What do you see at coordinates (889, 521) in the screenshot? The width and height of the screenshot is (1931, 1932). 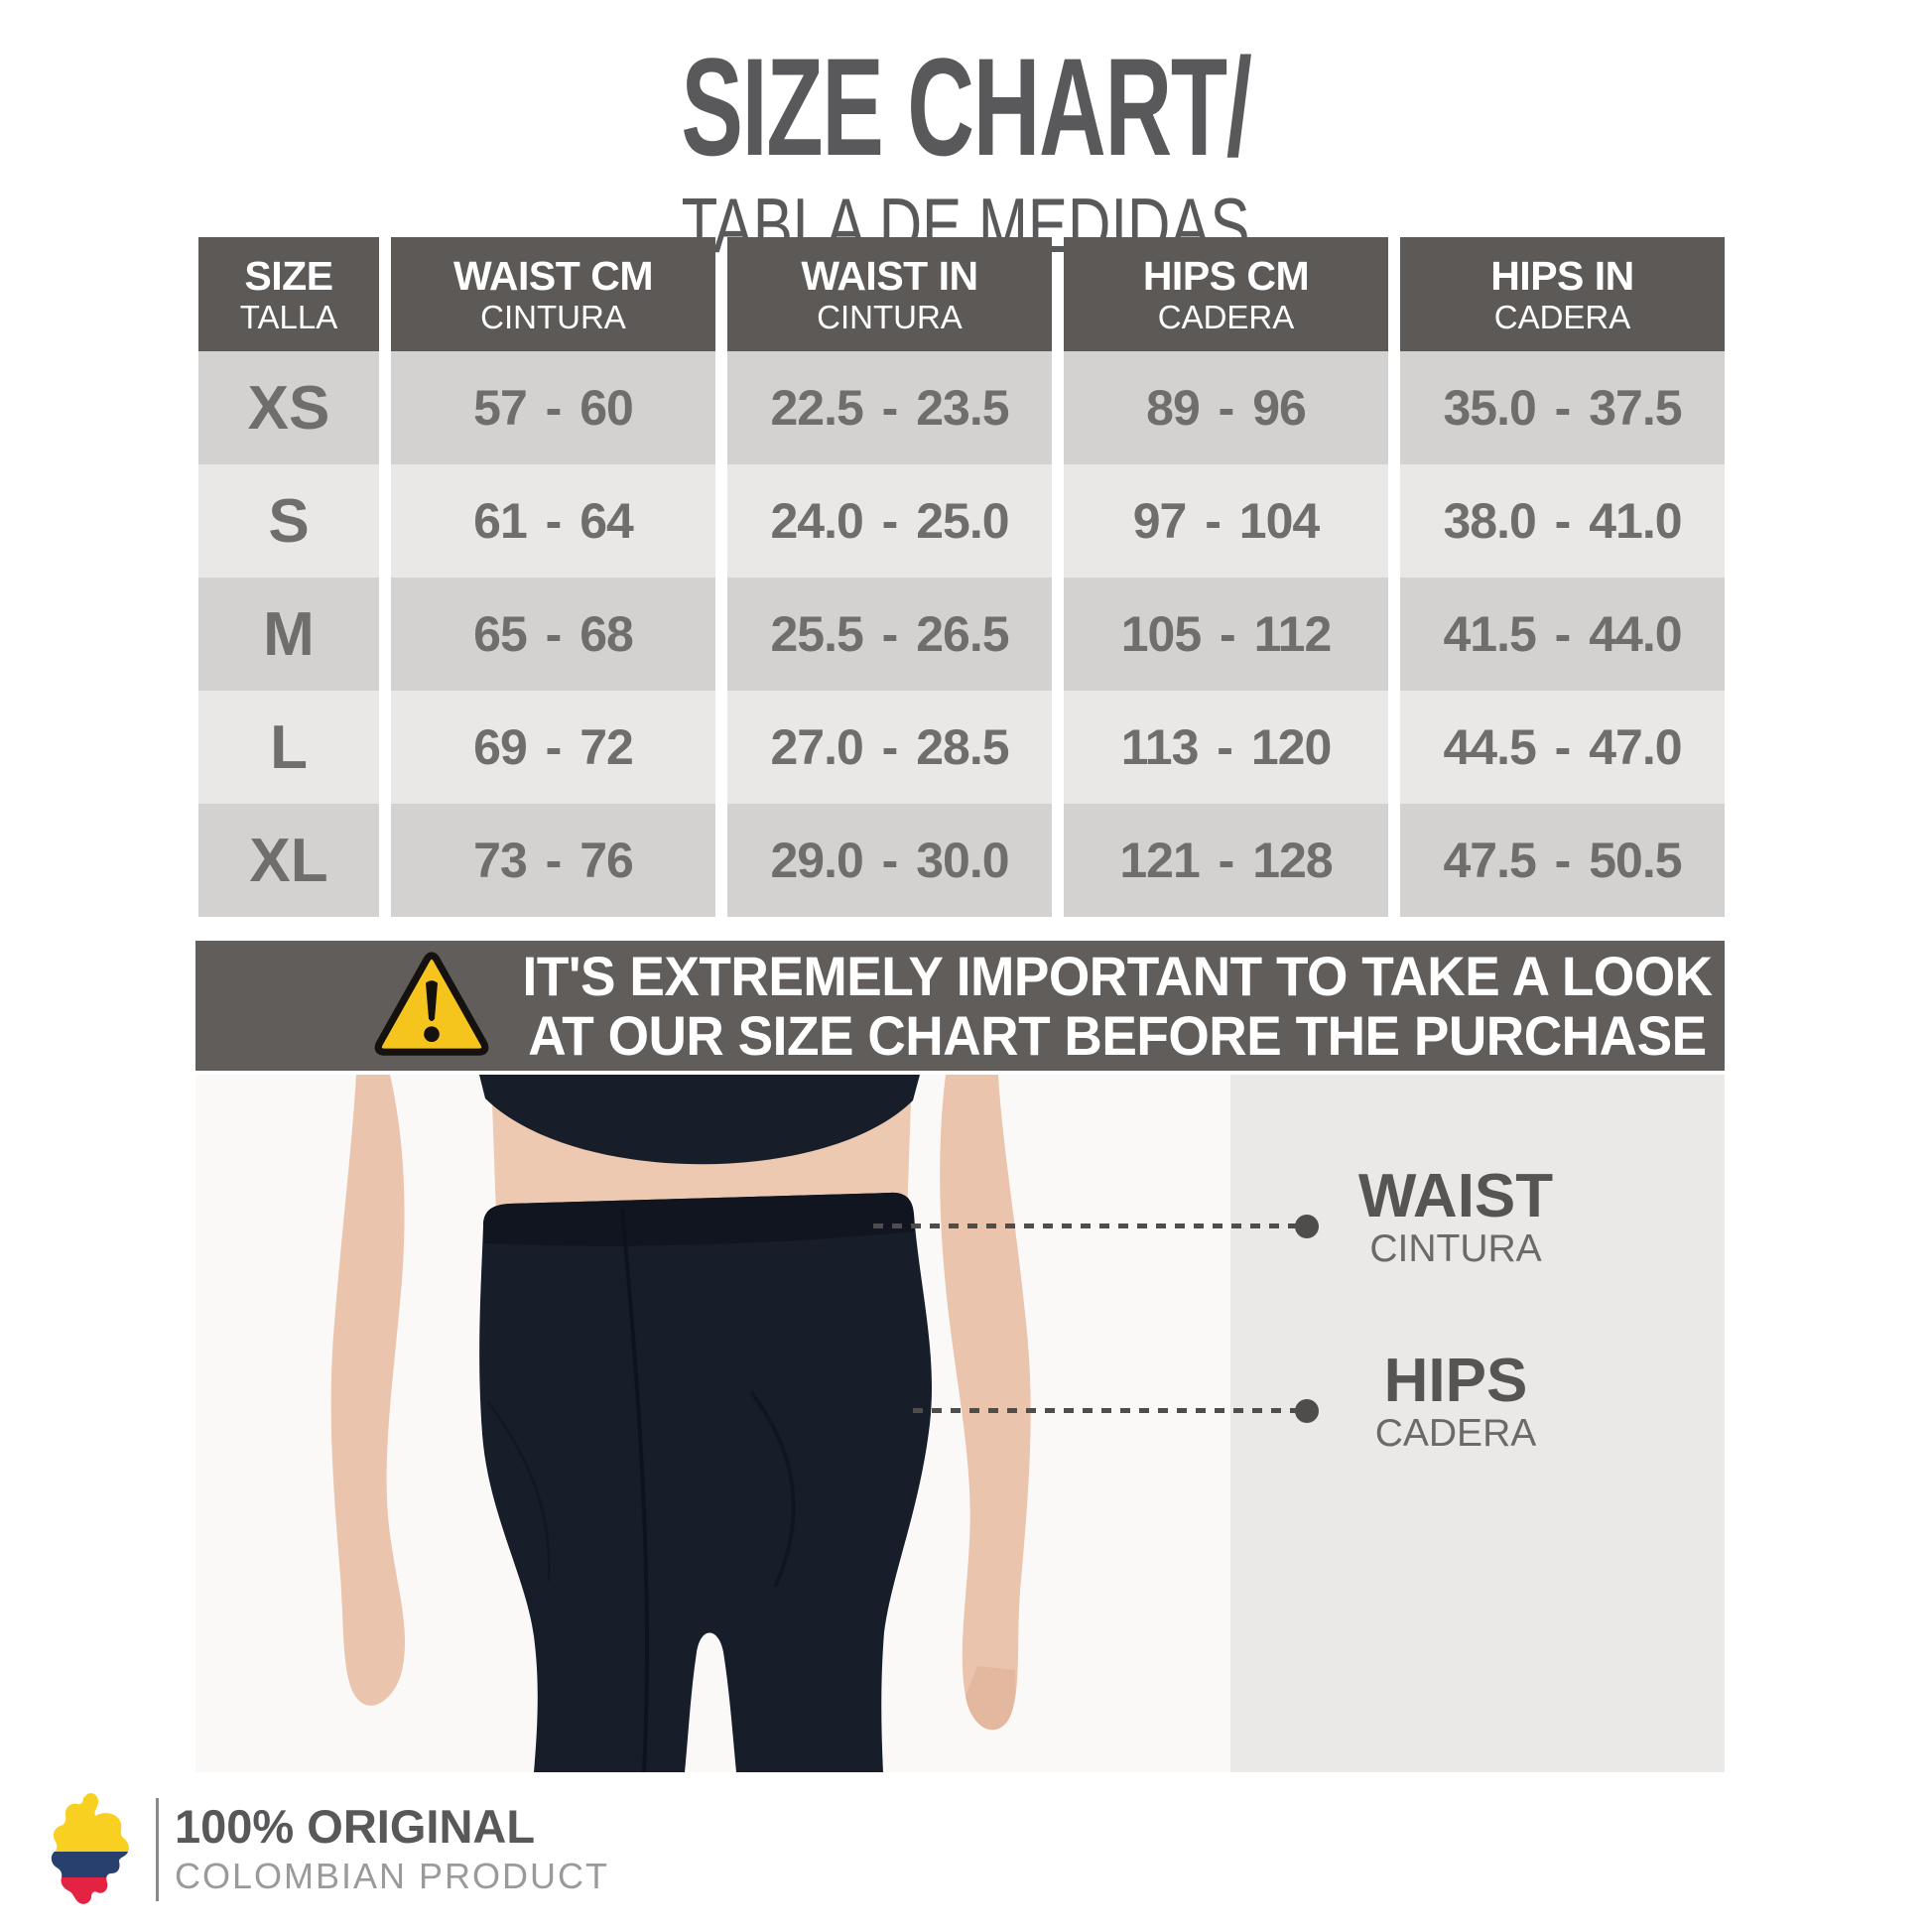 I see `table-row-s-waist-in: 24.0 - 25.0` at bounding box center [889, 521].